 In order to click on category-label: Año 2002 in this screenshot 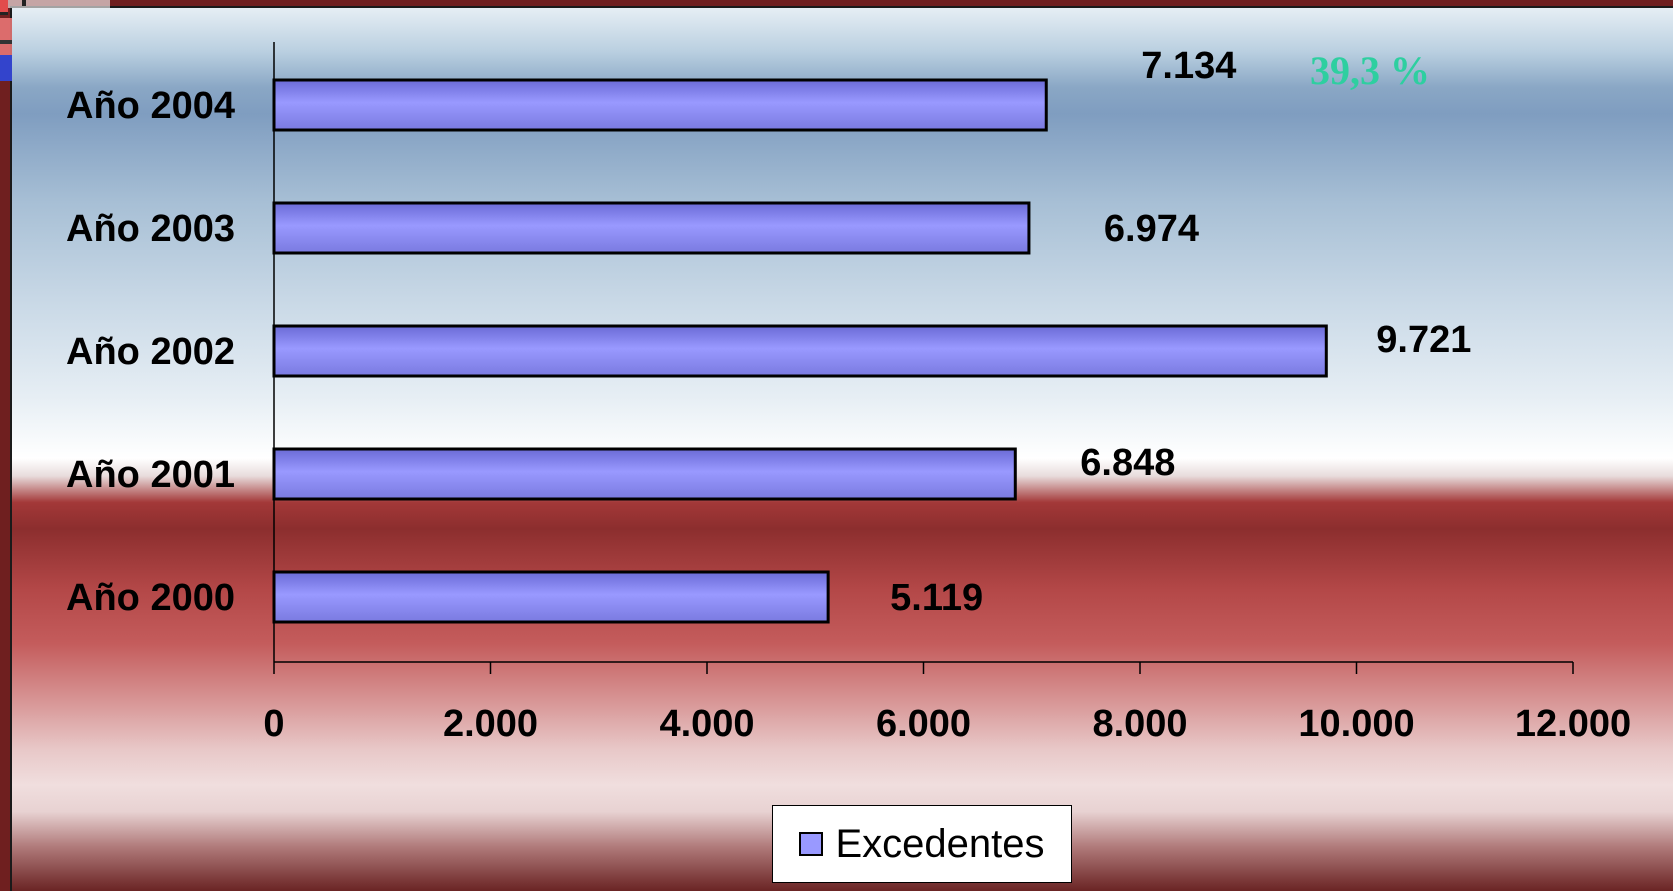, I will do `click(150, 352)`.